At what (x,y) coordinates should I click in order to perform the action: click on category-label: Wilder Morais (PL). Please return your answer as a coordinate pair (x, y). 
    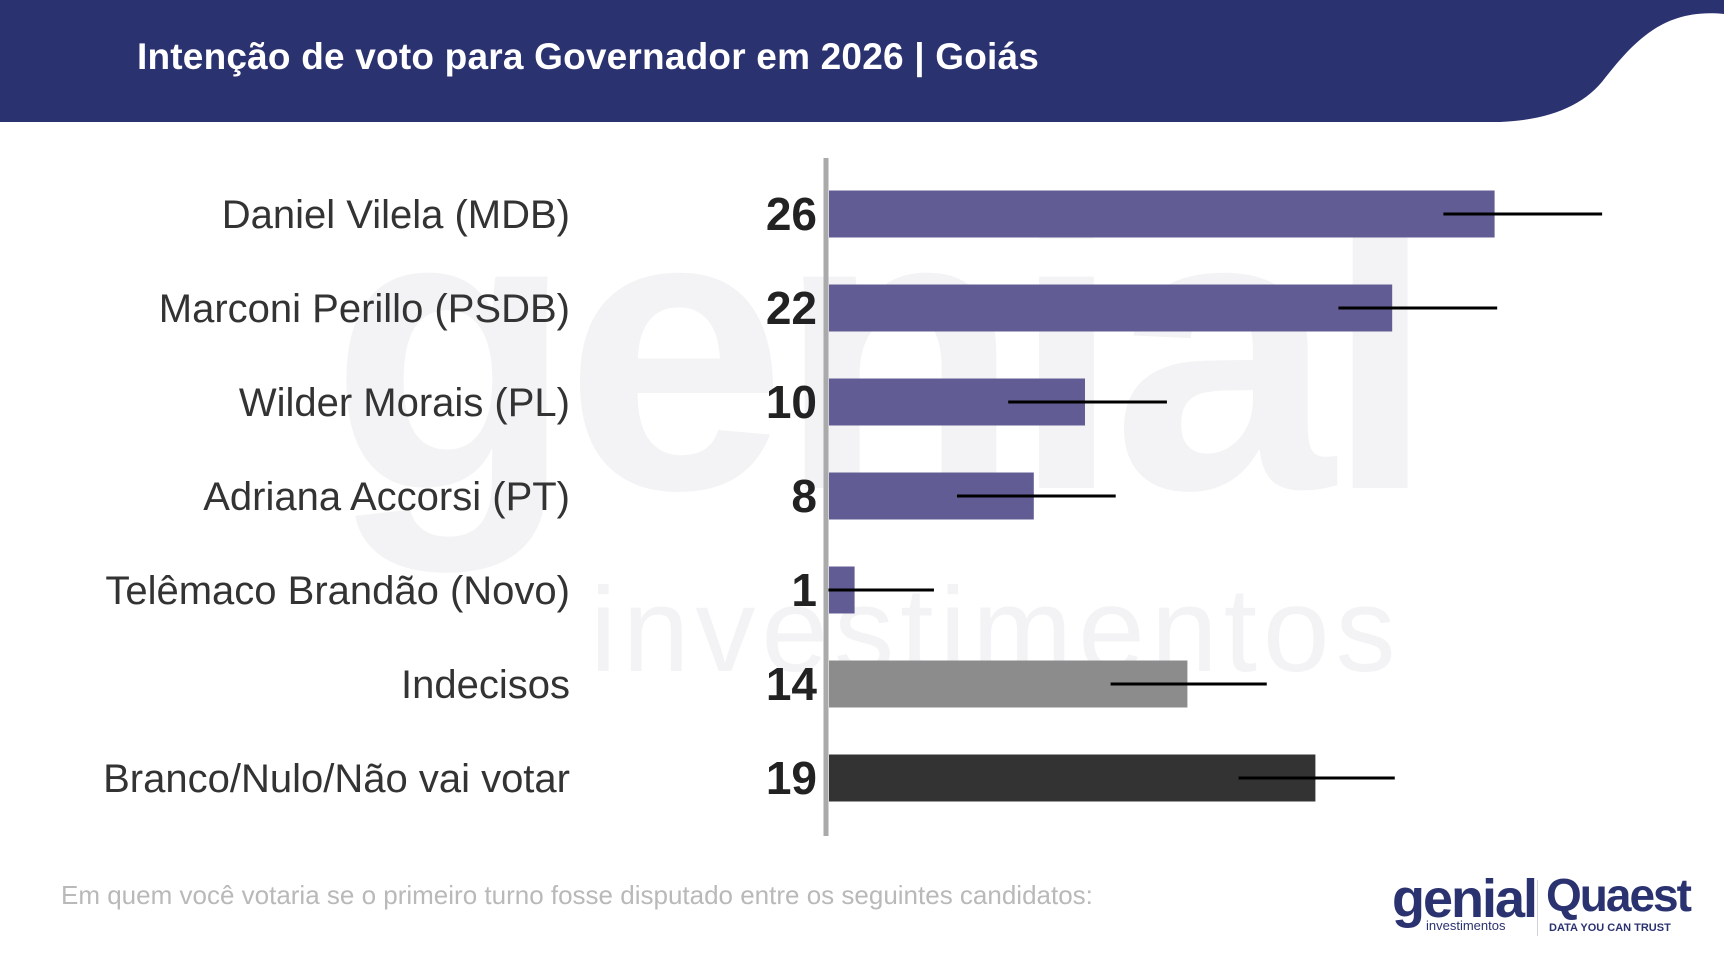
    Looking at the image, I should click on (404, 403).